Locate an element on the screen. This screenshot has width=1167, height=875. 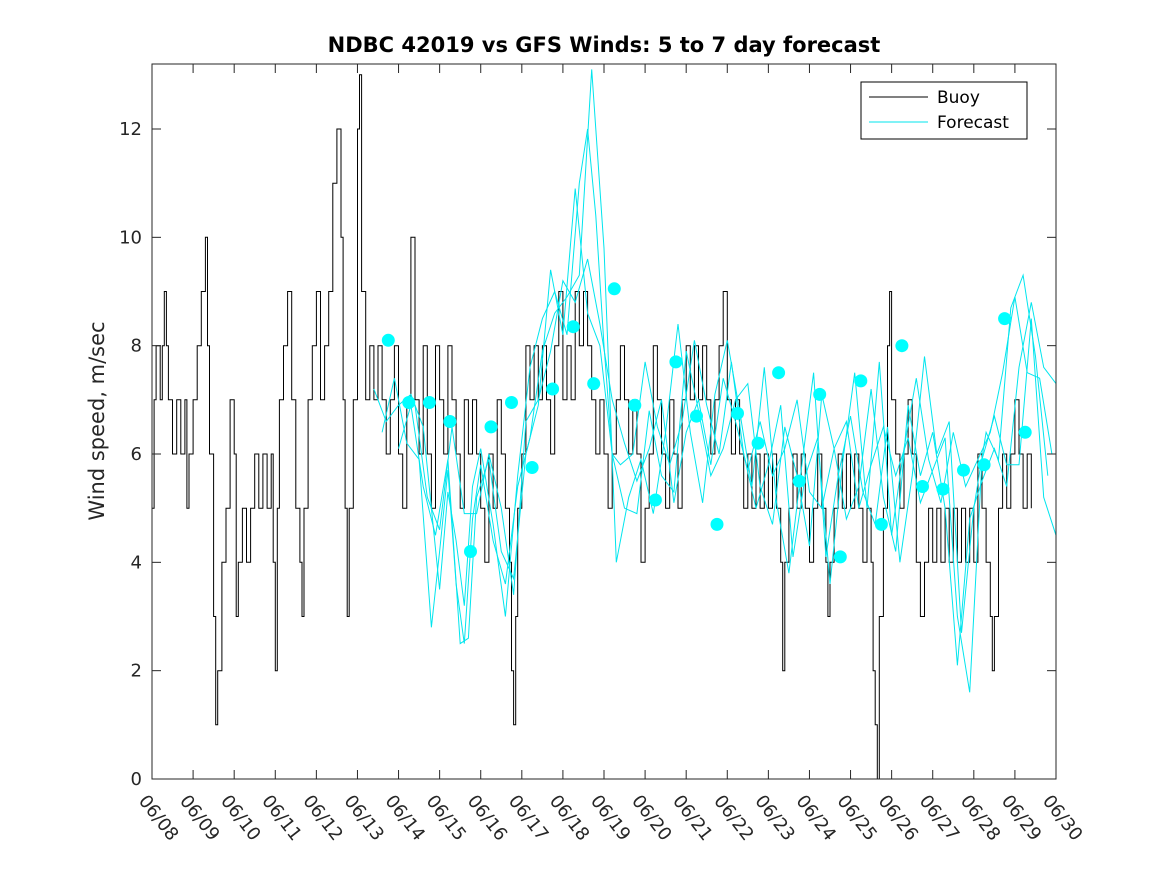
y-tick-label: 10 is located at coordinates (130, 237).